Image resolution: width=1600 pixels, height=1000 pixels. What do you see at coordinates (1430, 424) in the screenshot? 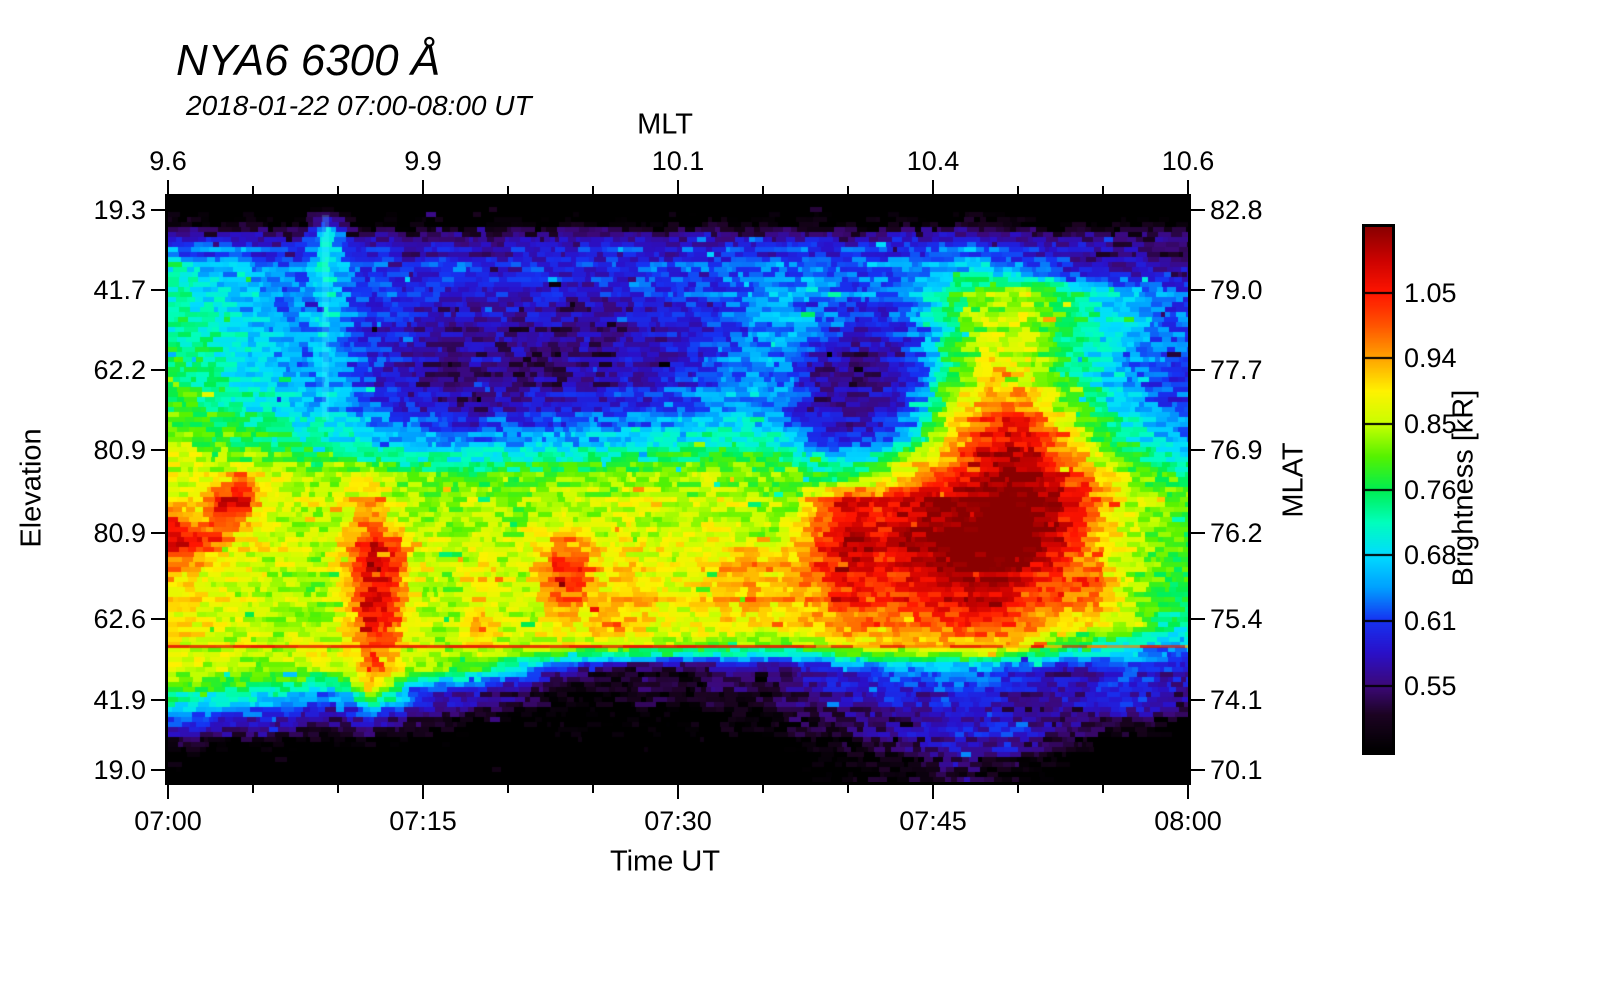
I see `colorbar-tick-label: 0.85` at bounding box center [1430, 424].